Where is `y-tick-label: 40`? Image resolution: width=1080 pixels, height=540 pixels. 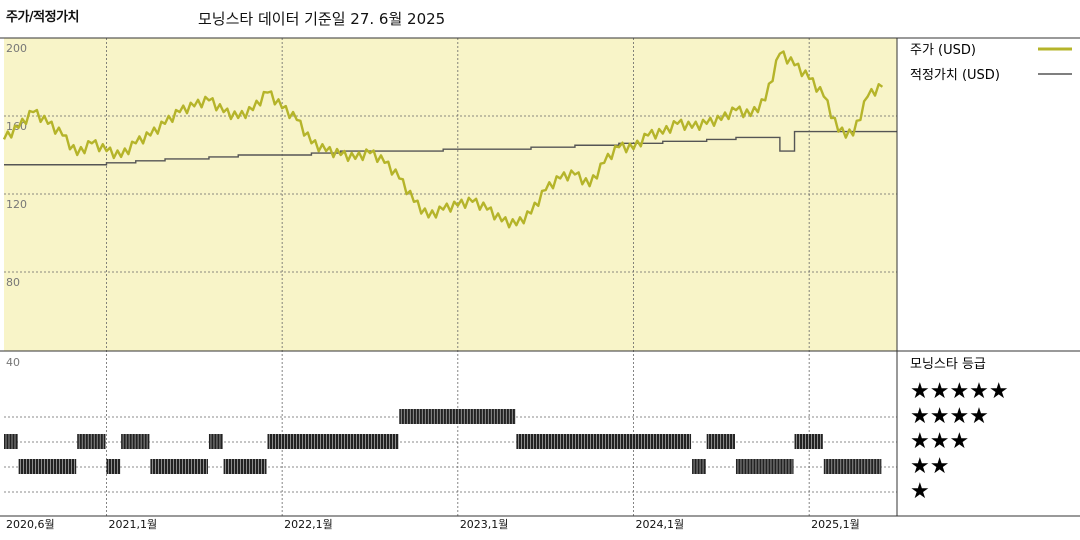
y-tick-label: 40 is located at coordinates (13, 362).